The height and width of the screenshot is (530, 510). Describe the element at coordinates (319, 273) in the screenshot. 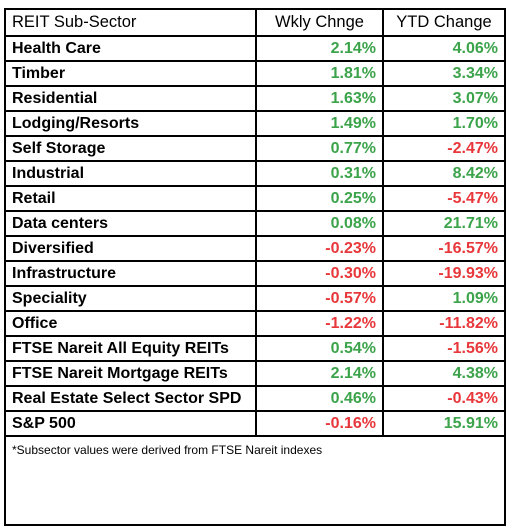

I see `weekly-change-cell: -0.30%` at that location.